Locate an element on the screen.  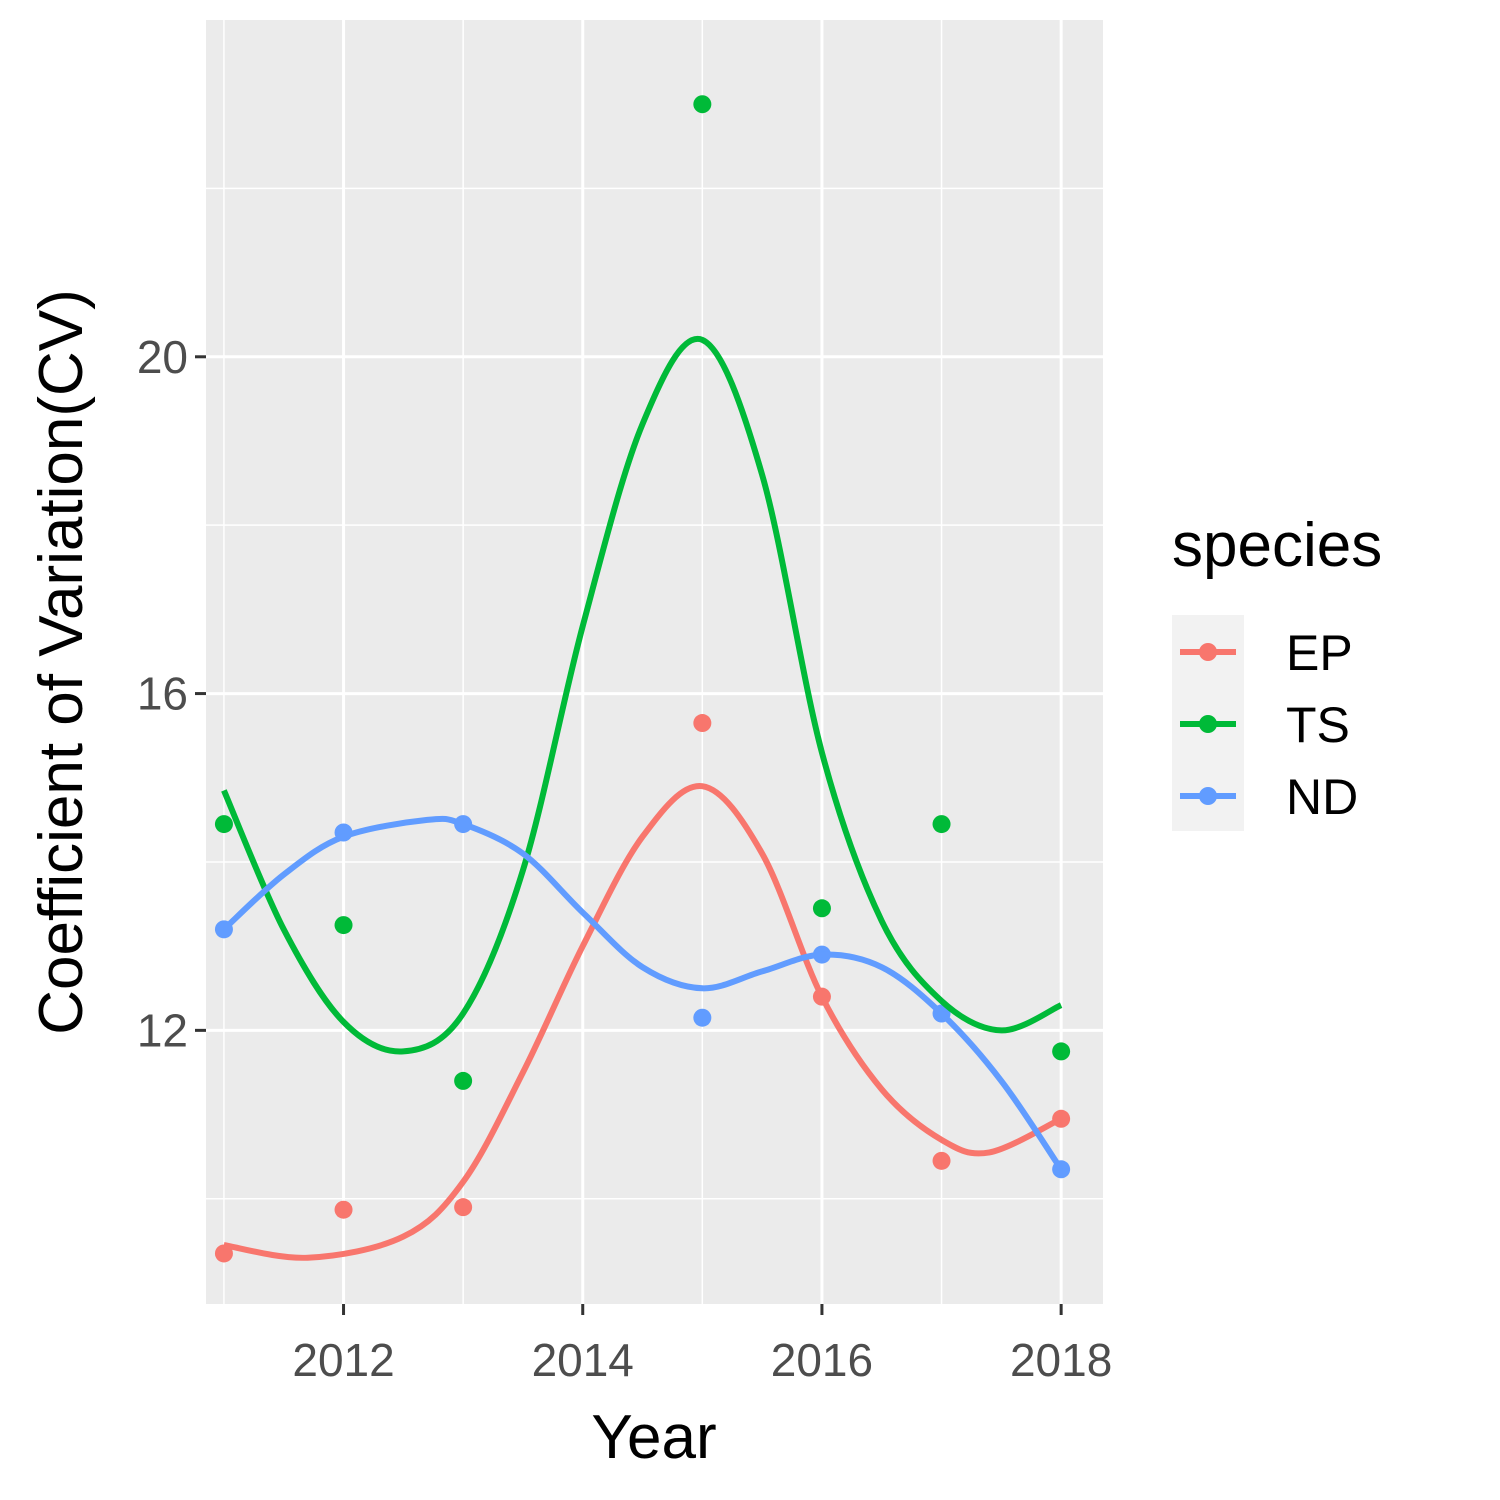
y-axis-title: Coefficient of Variation(CV) is located at coordinates (61, 661).